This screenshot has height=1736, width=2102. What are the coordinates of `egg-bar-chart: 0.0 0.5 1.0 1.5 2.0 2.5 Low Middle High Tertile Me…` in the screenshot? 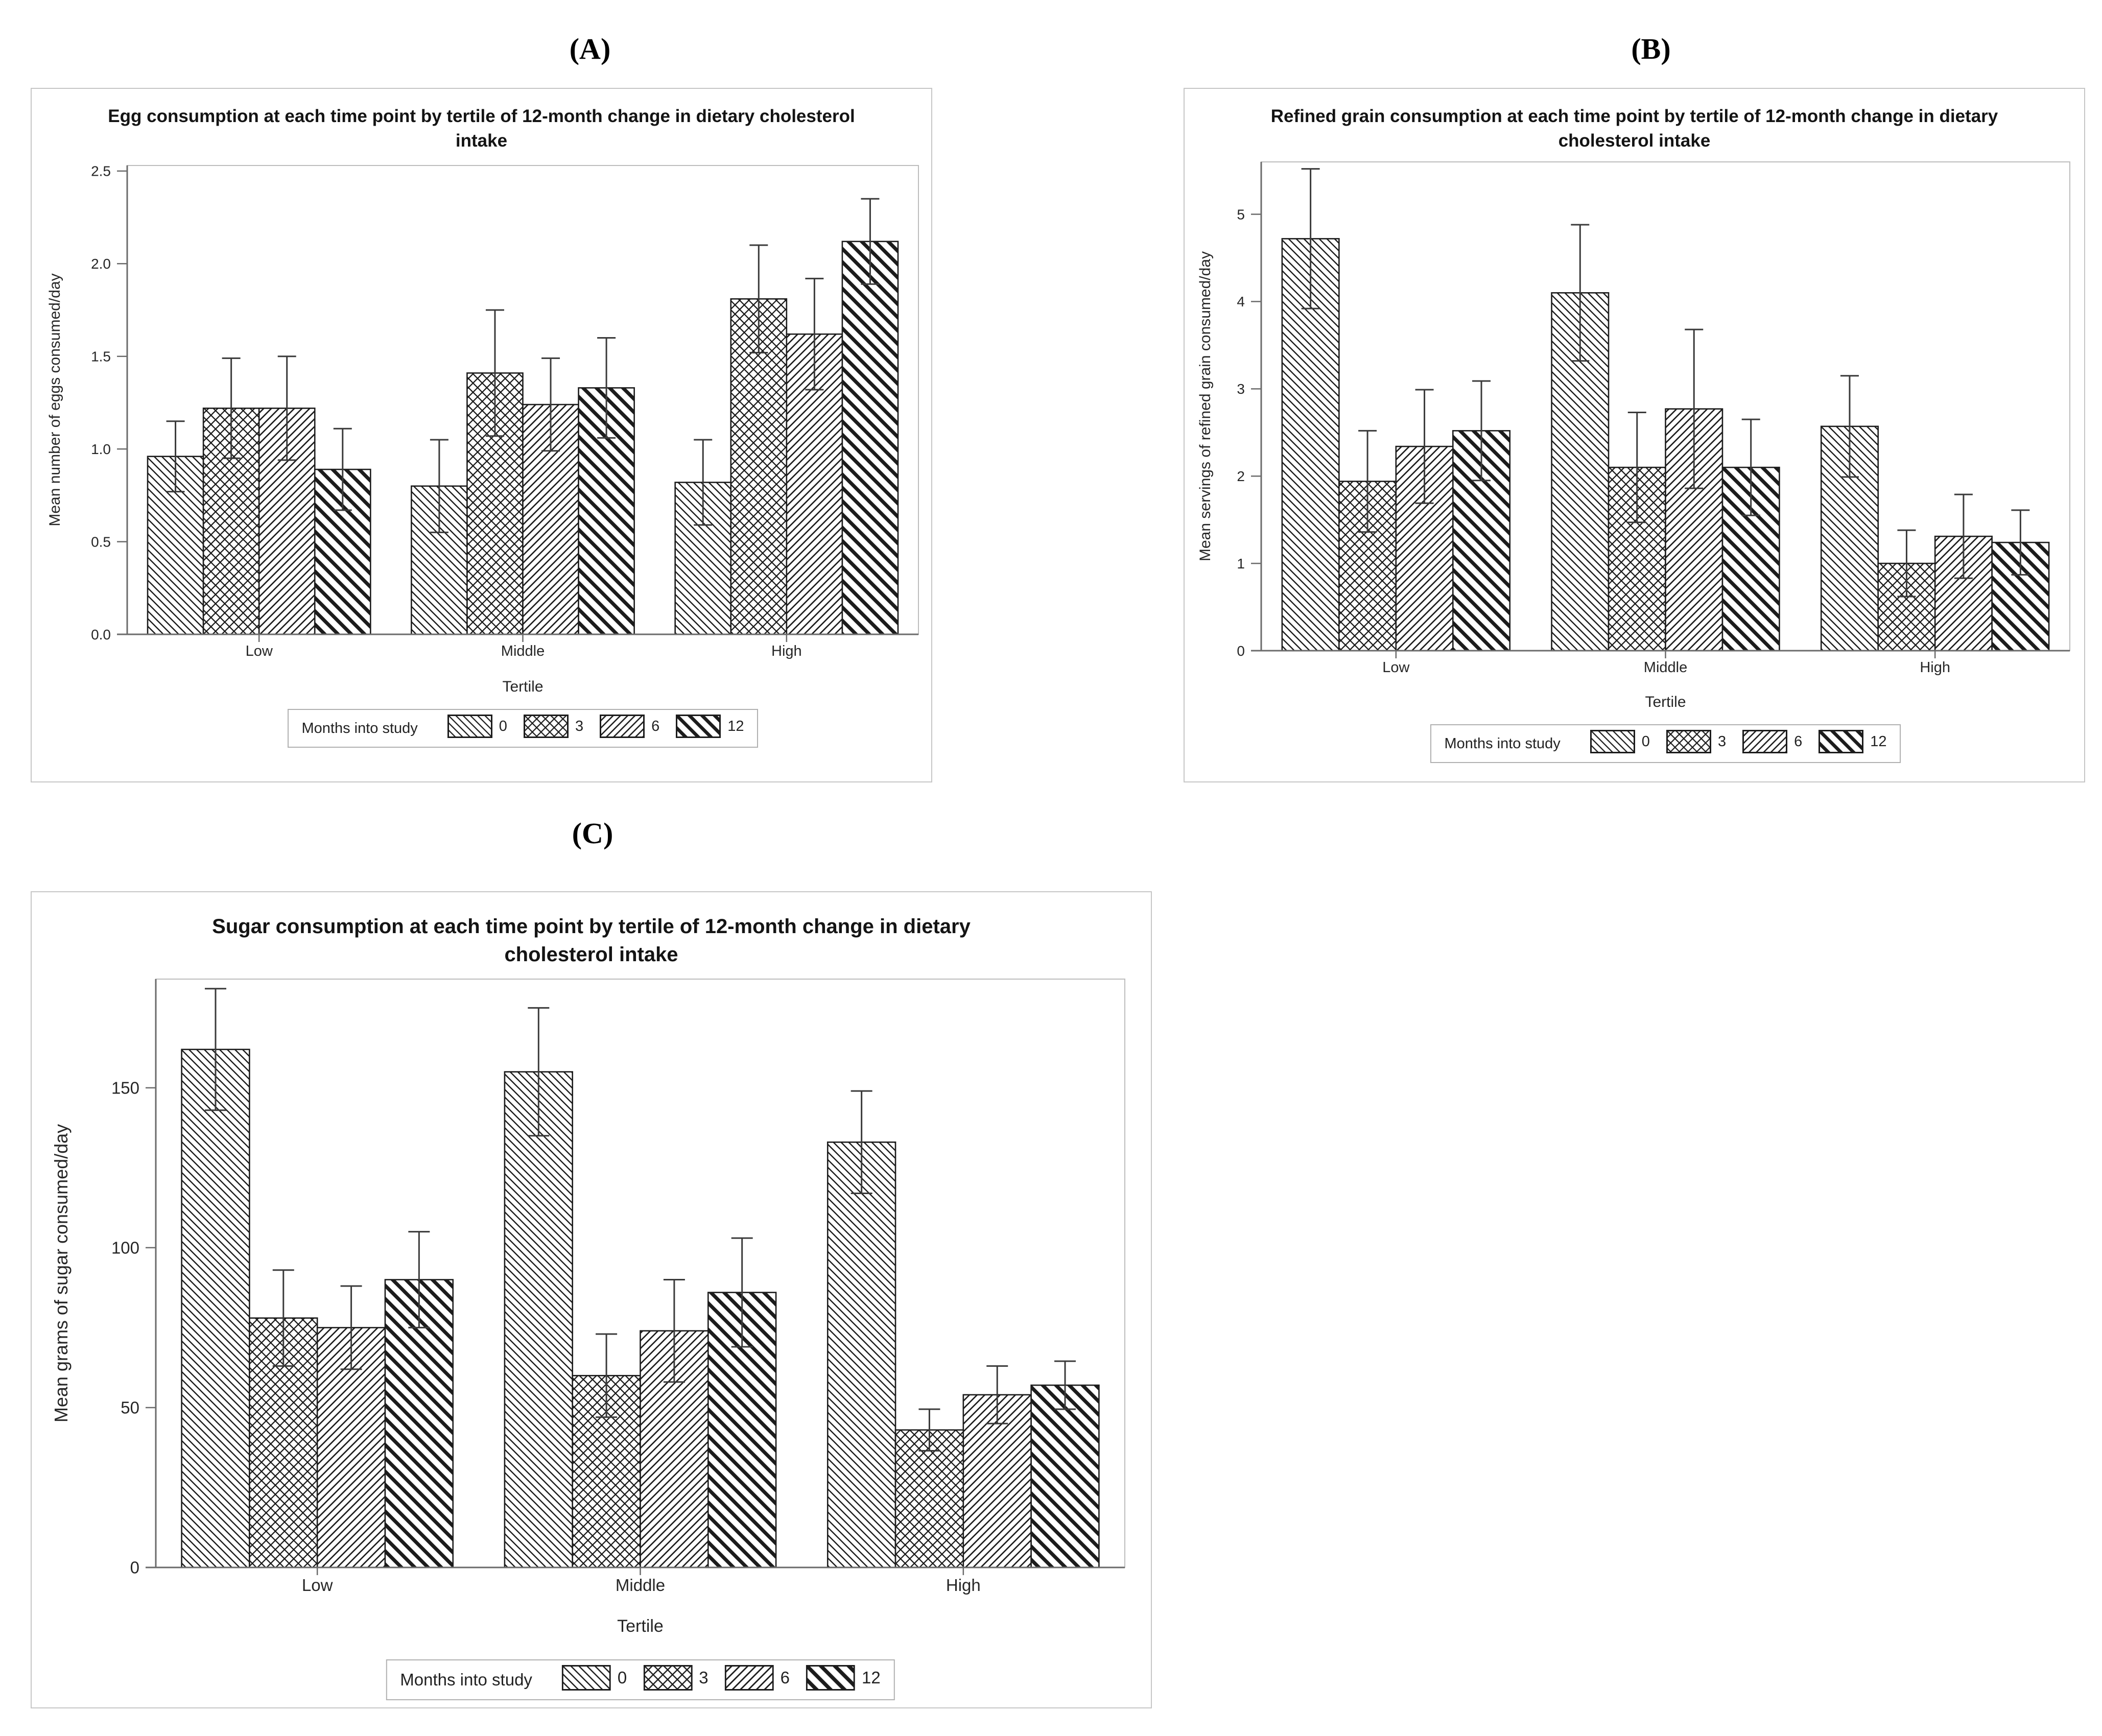 It's located at (483, 429).